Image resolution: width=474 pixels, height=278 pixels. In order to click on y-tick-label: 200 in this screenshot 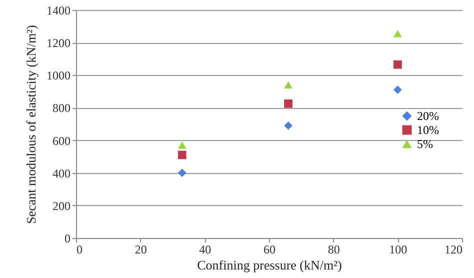, I will do `click(61, 205)`.